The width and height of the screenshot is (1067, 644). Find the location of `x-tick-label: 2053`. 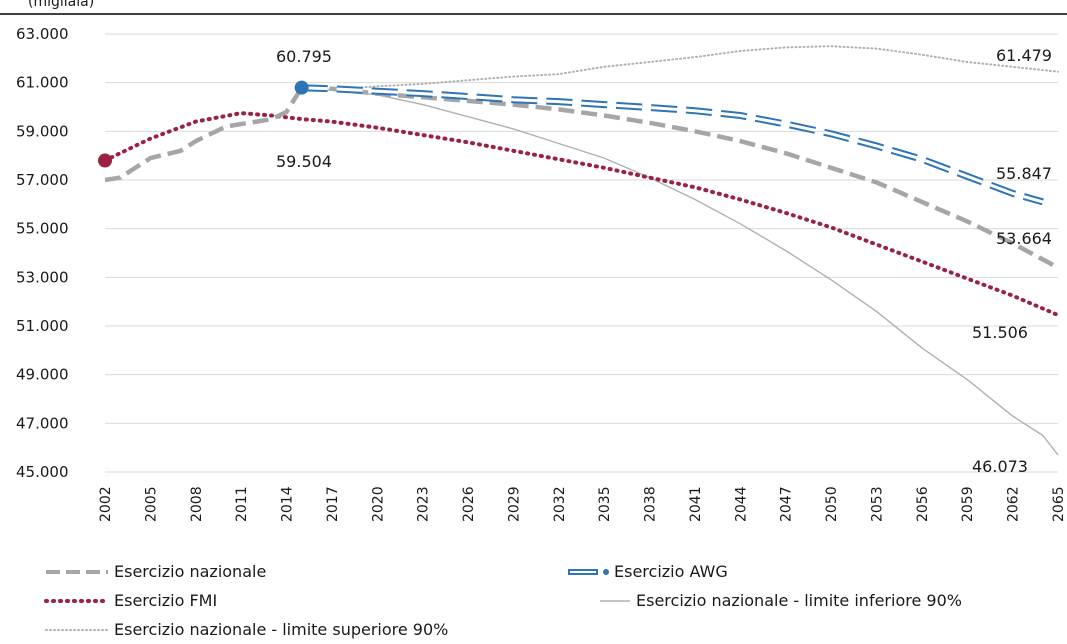

x-tick-label: 2053 is located at coordinates (877, 504).